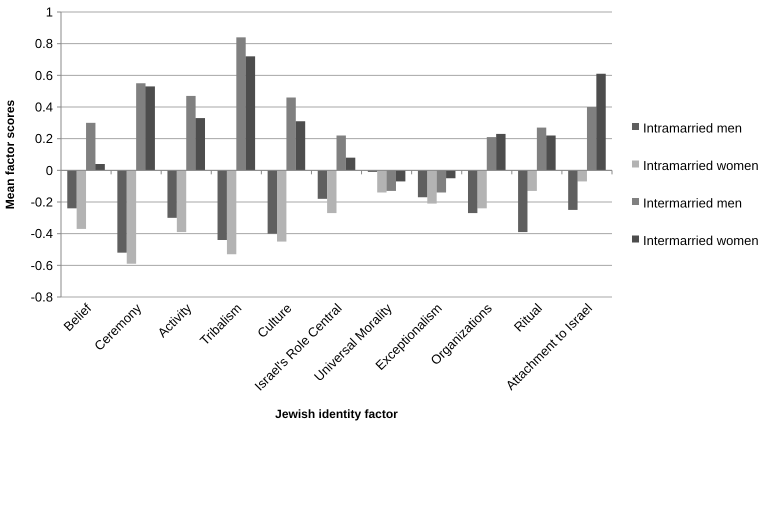  I want to click on legend-label: Intermarried women, so click(701, 240).